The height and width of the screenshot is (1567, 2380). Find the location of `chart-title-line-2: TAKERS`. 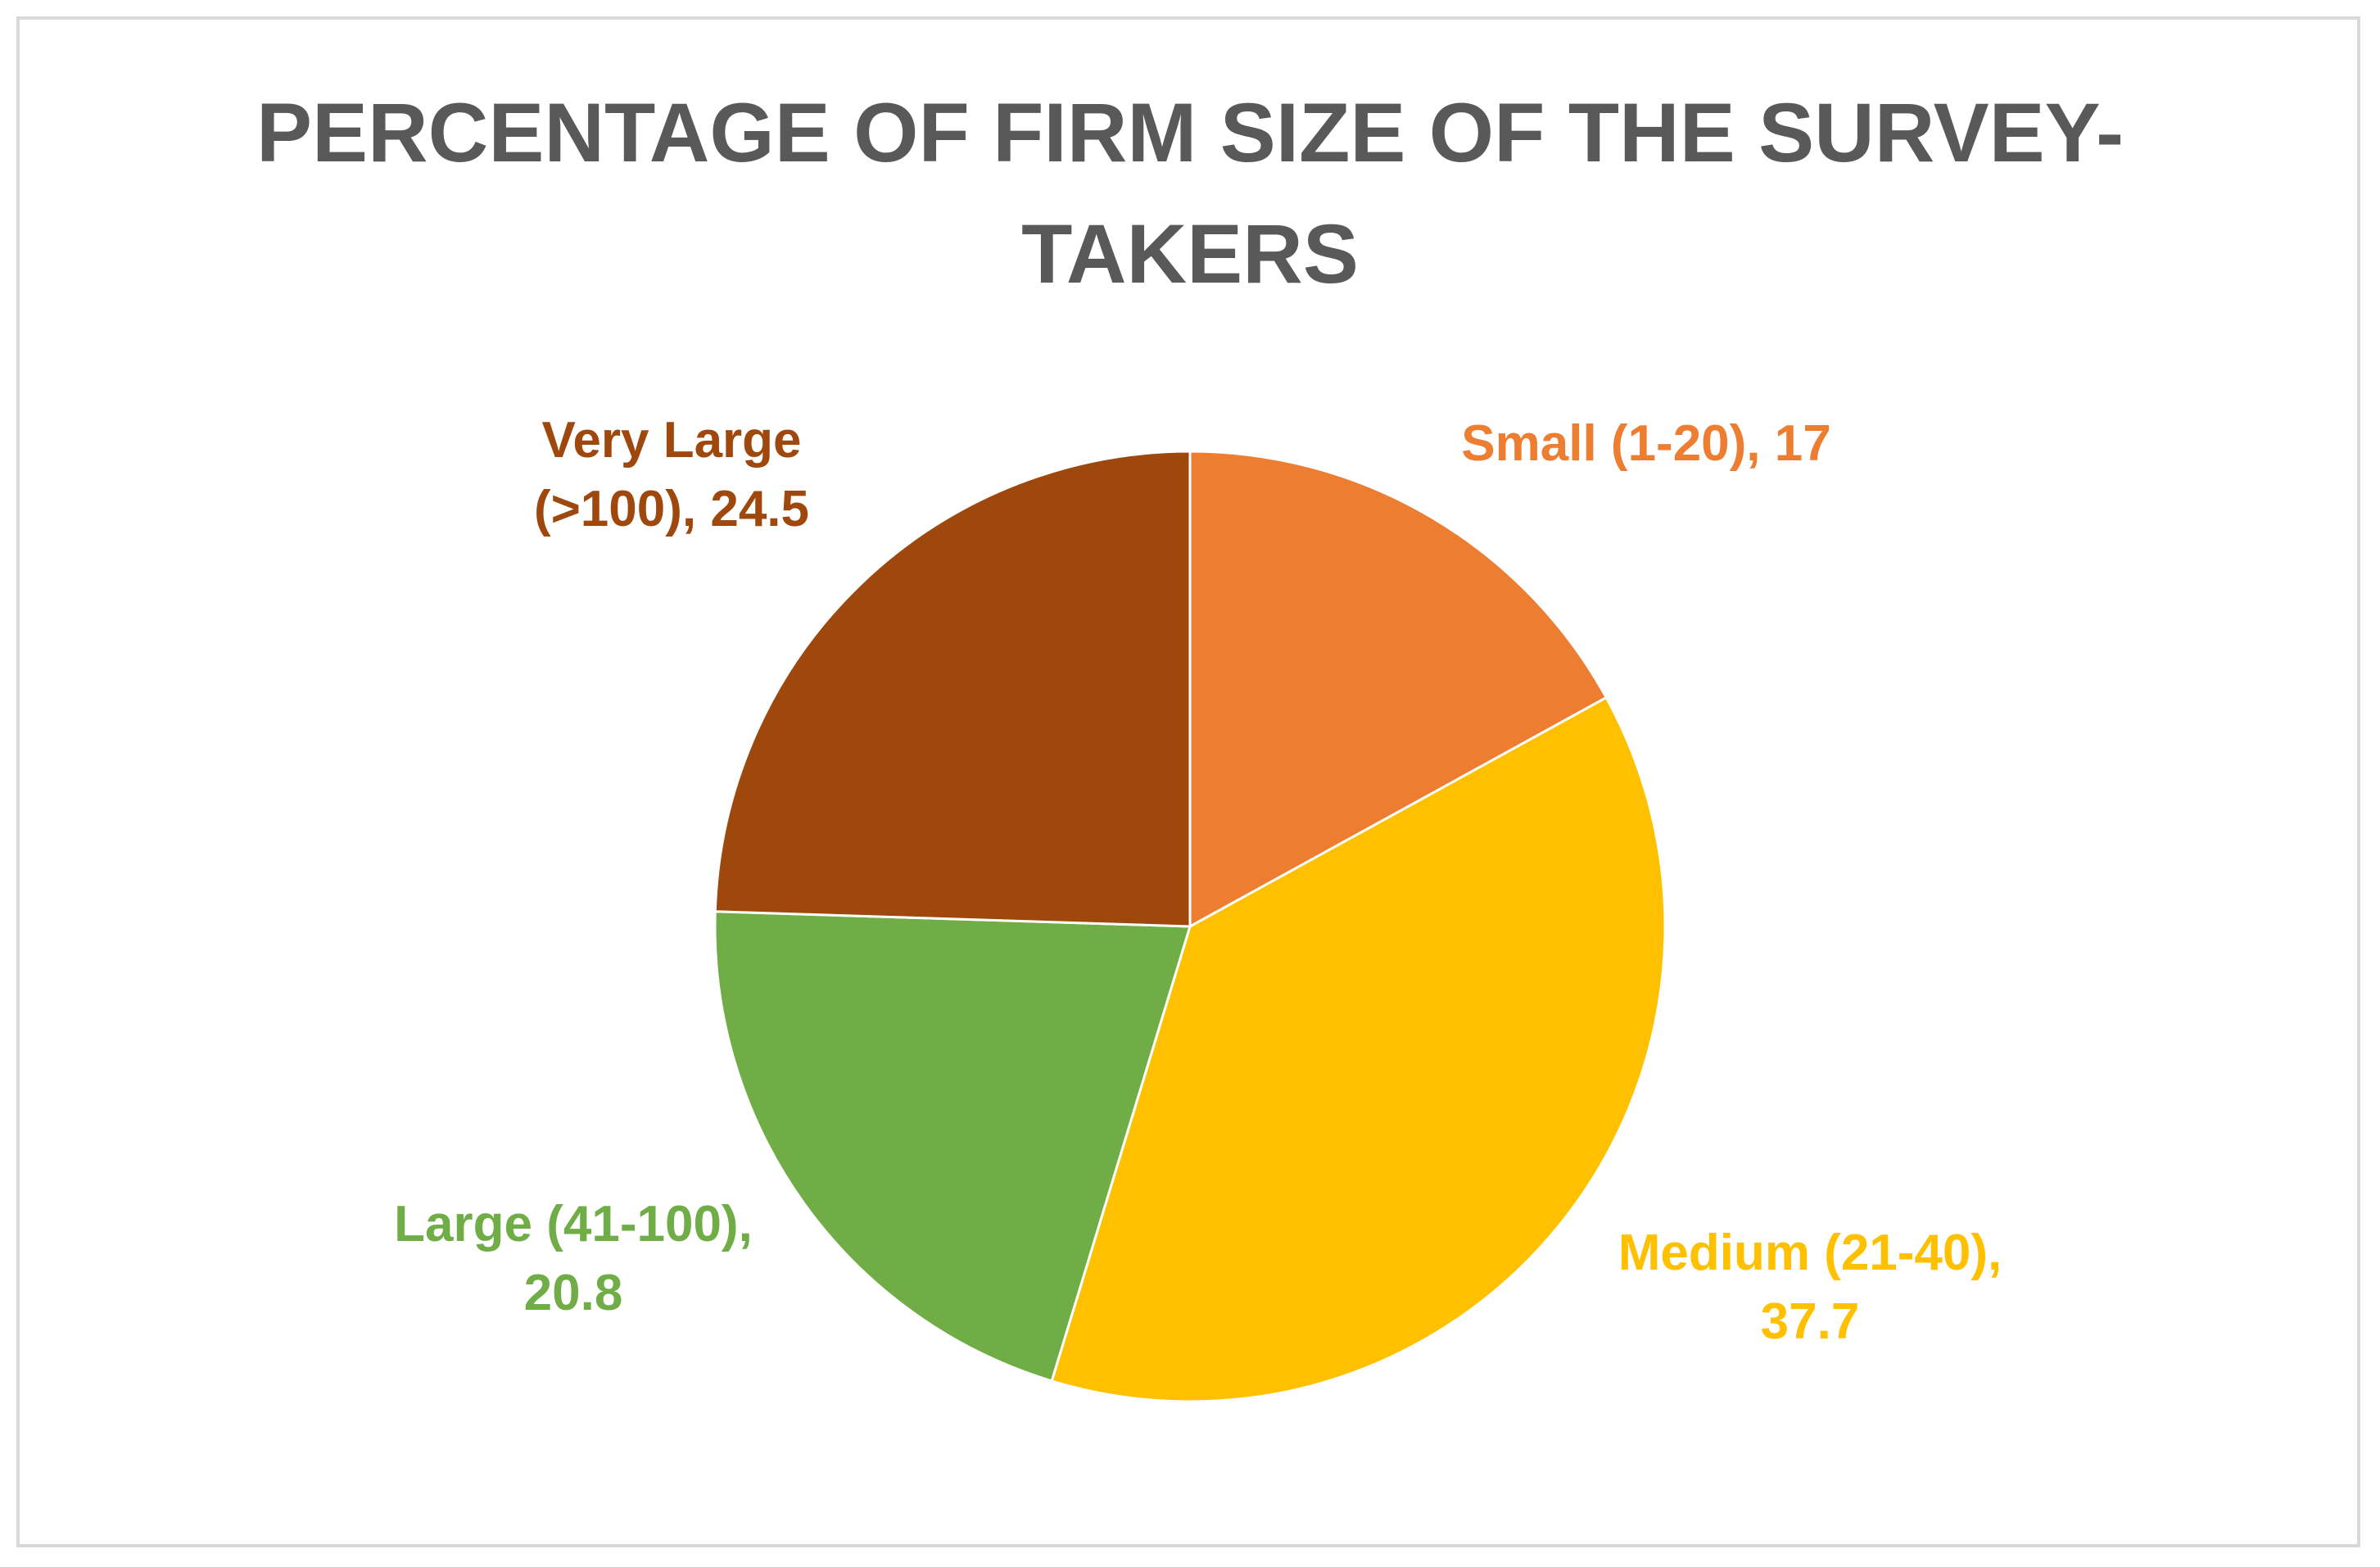

chart-title-line-2: TAKERS is located at coordinates (1190, 254).